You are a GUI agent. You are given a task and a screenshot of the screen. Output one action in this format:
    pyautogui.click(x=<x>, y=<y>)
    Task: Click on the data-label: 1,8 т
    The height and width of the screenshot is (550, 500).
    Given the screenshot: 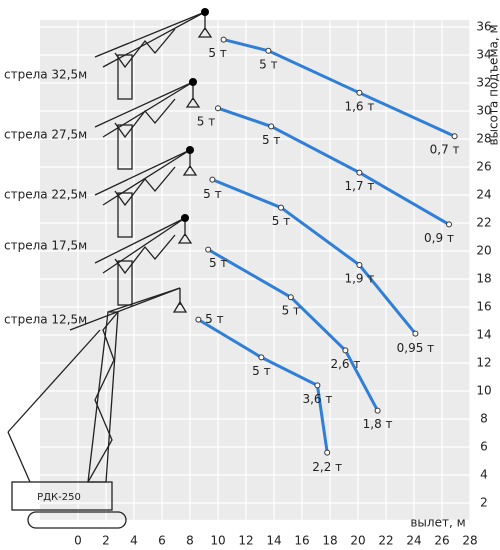 What is the action you would take?
    pyautogui.click(x=378, y=424)
    